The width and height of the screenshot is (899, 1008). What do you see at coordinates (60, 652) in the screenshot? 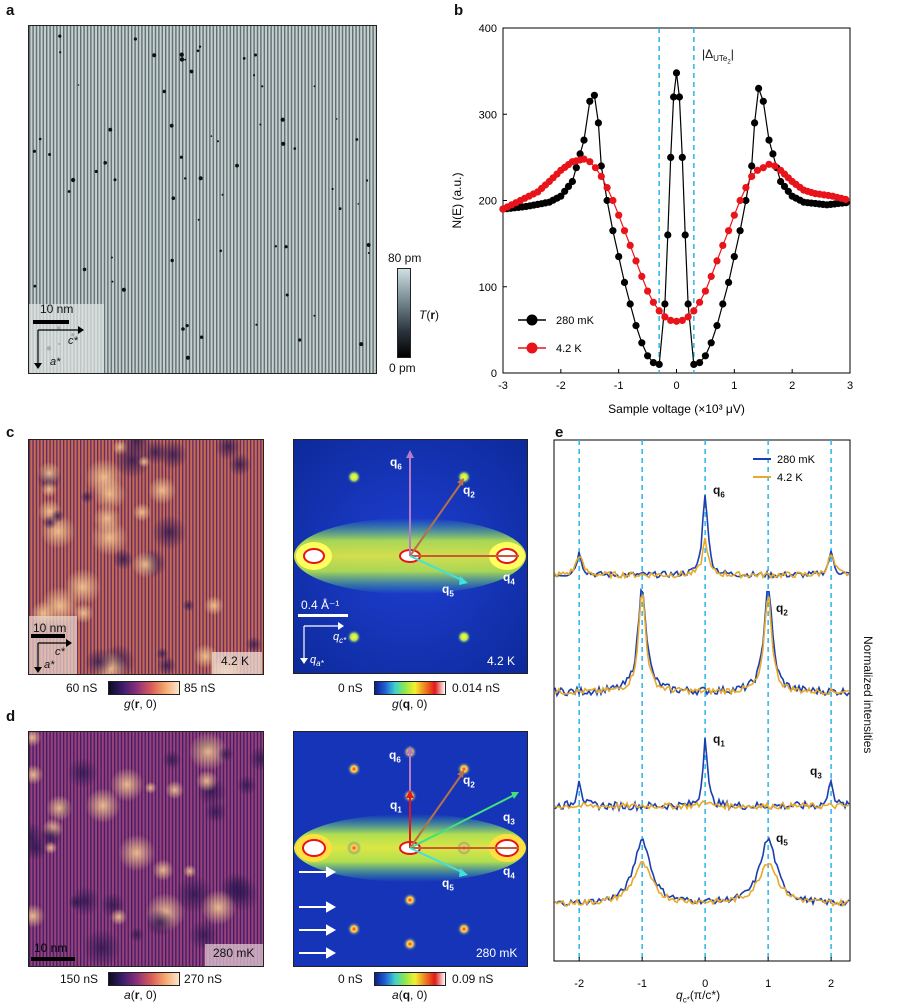
I see `c-left-axis-c: c*` at bounding box center [60, 652].